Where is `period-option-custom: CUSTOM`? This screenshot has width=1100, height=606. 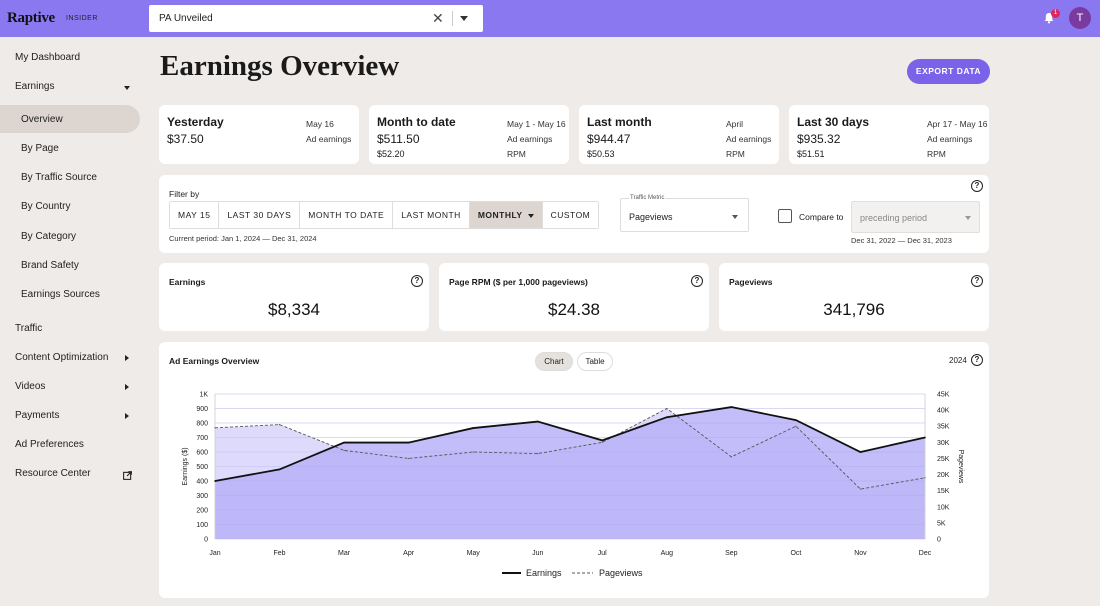 period-option-custom: CUSTOM is located at coordinates (570, 215).